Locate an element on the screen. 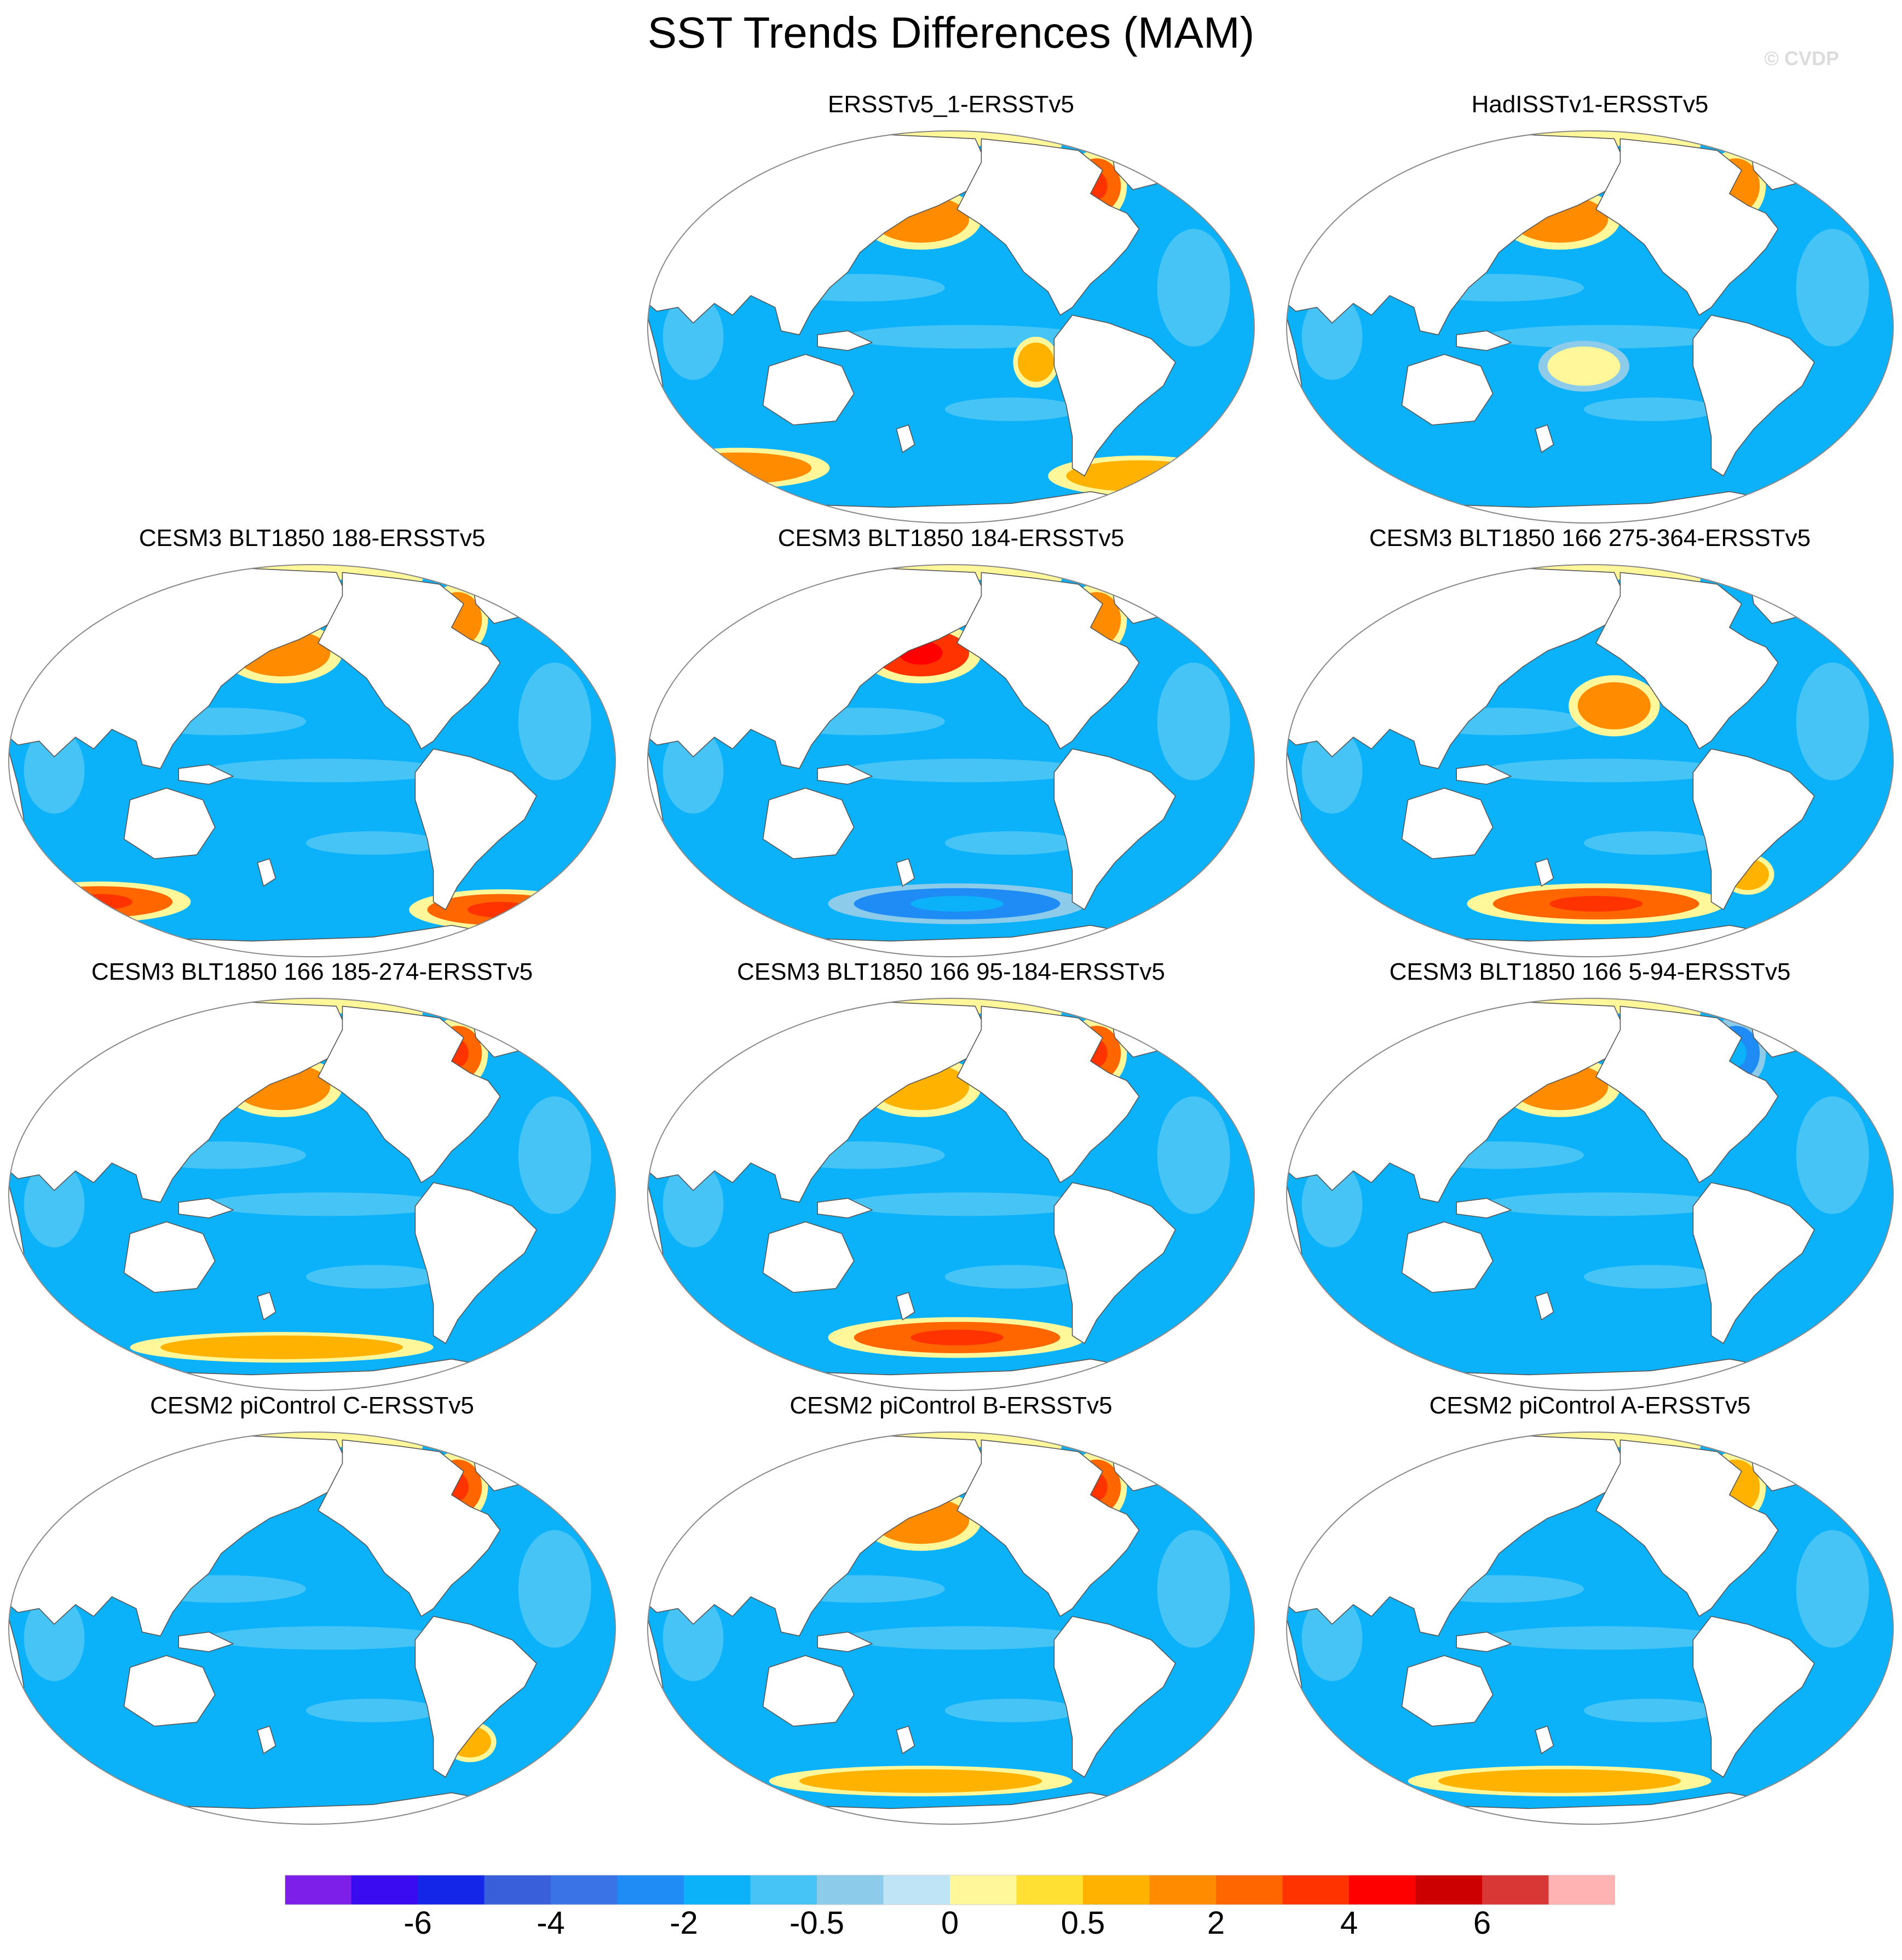 Image resolution: width=1902 pixels, height=1960 pixels. map-panel: CESM3 BLT1850 188-ERSSTv5 is located at coordinates (312, 744).